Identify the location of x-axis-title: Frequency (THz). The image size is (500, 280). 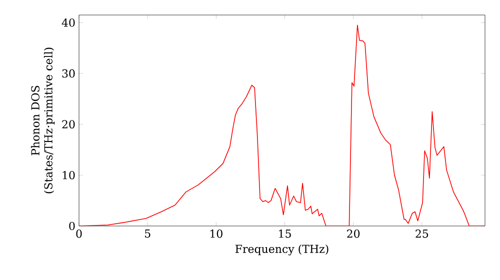
(281, 250).